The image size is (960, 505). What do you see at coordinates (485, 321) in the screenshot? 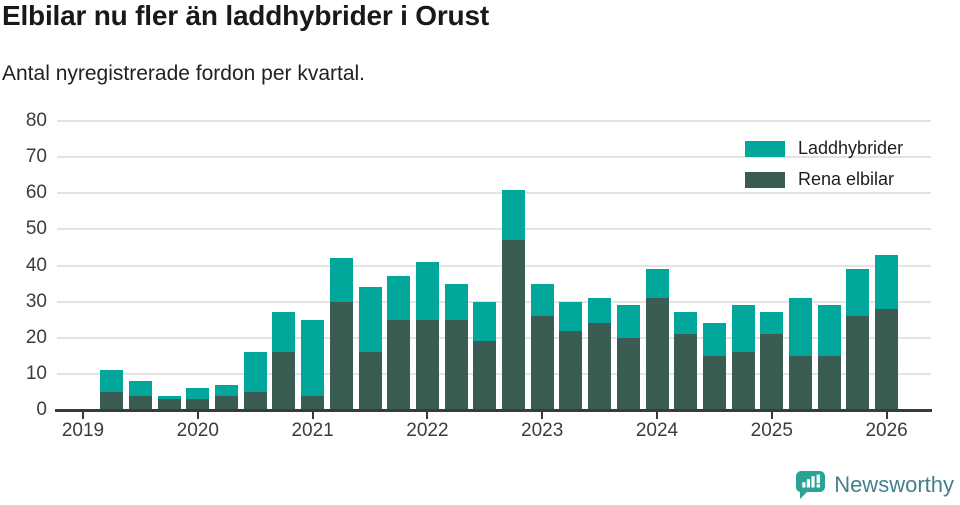
I see `bar-laddhybrider-2022-K3` at bounding box center [485, 321].